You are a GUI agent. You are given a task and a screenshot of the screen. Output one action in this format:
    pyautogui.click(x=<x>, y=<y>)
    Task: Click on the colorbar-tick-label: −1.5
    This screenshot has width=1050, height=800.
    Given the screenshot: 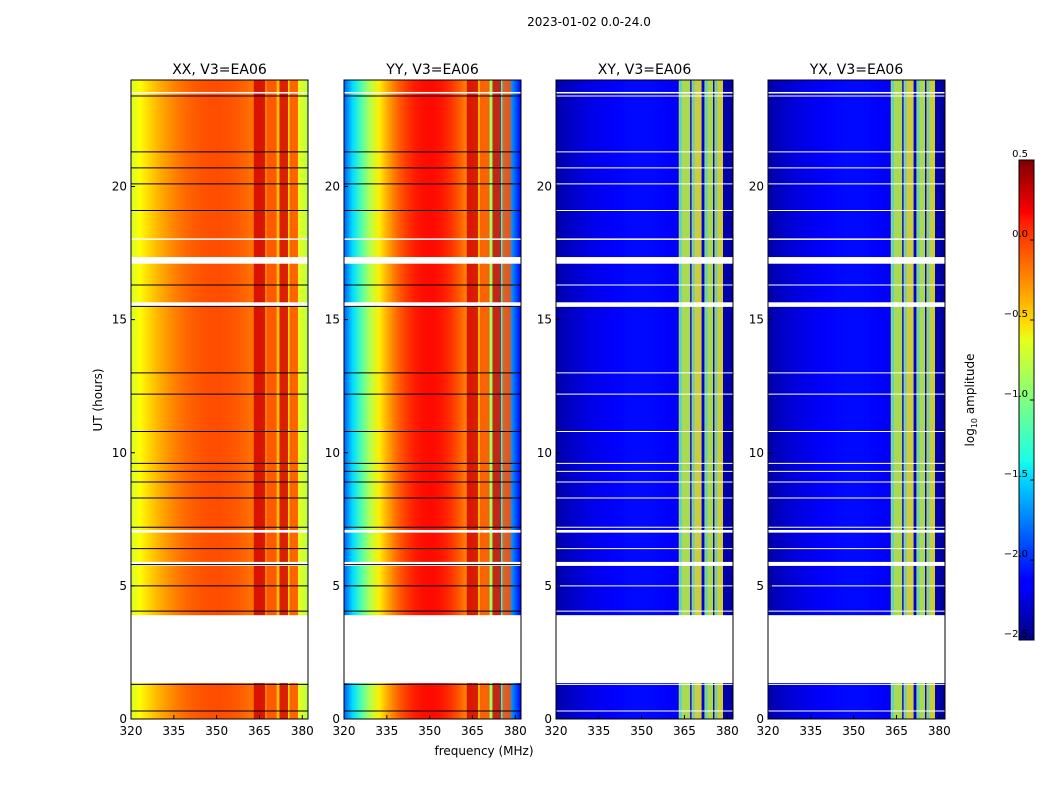 What is the action you would take?
    pyautogui.click(x=1016, y=474)
    